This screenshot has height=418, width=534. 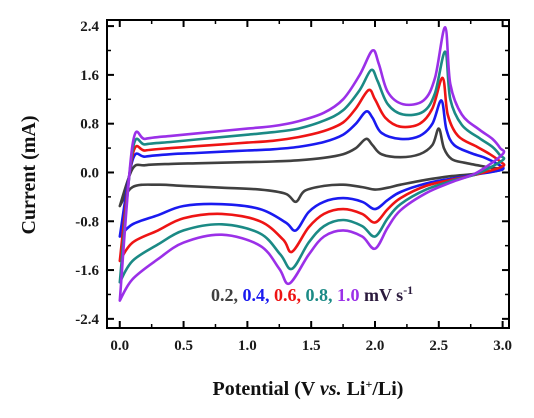 What do you see at coordinates (438, 346) in the screenshot?
I see `x-tick-label: 2.5` at bounding box center [438, 346].